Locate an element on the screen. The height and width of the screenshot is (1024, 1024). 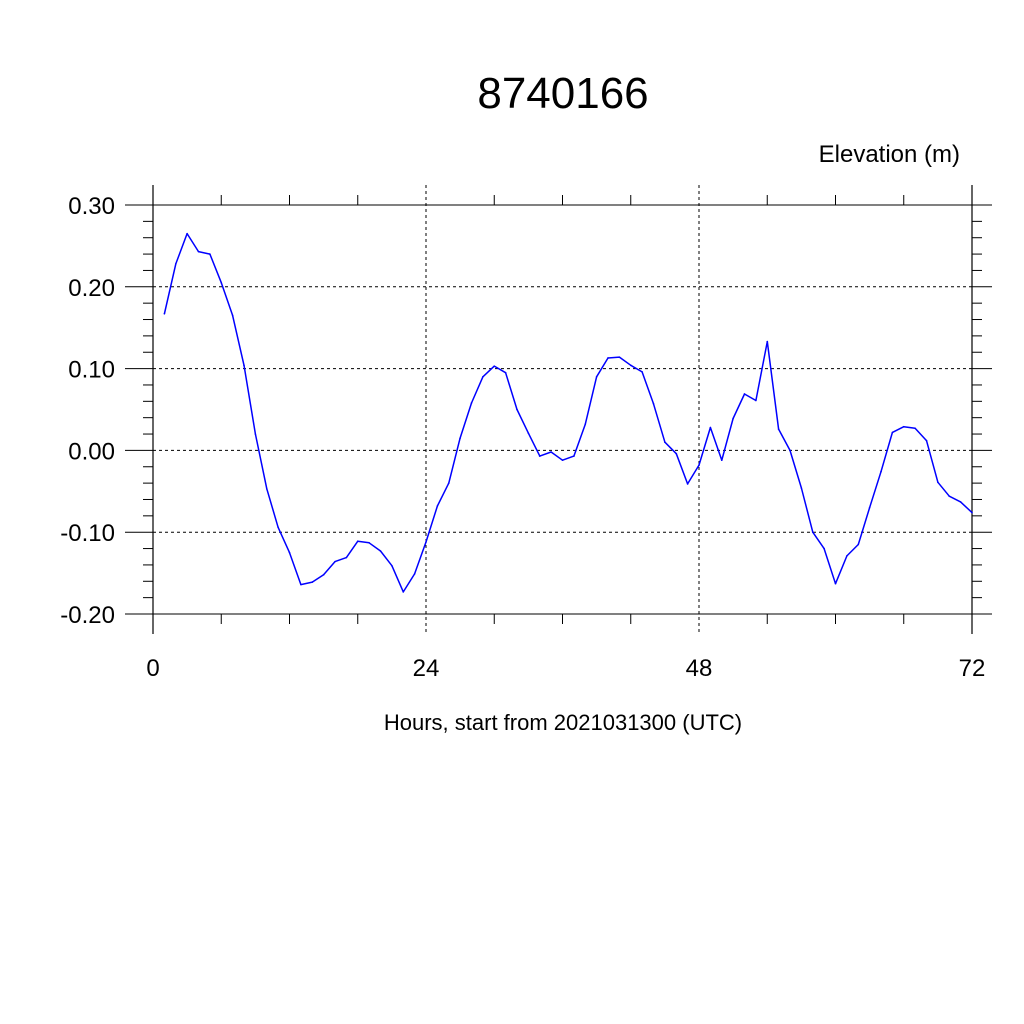
y-tick-label: 0.30 is located at coordinates (91, 206).